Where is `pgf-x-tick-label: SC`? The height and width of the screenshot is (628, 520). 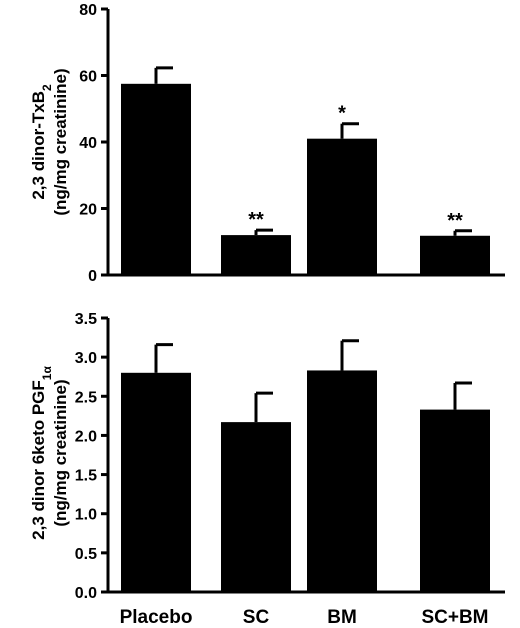
pgf-x-tick-label: SC is located at coordinates (256, 617).